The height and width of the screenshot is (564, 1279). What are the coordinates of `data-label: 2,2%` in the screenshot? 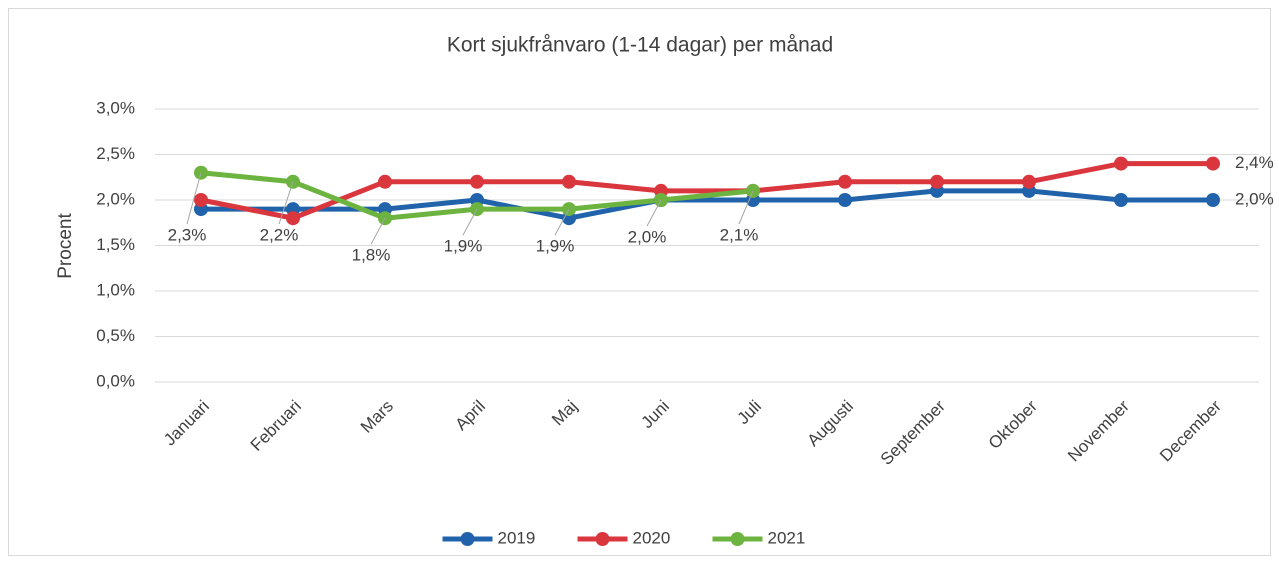 It's located at (279, 234).